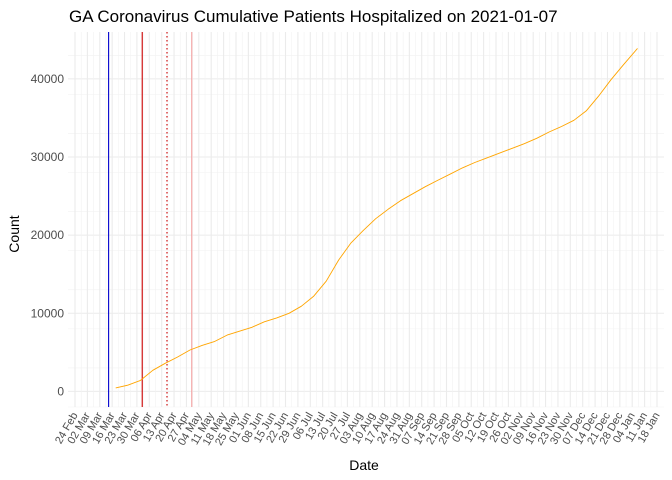  What do you see at coordinates (60, 391) in the screenshot?
I see `y-tick-label: 0` at bounding box center [60, 391].